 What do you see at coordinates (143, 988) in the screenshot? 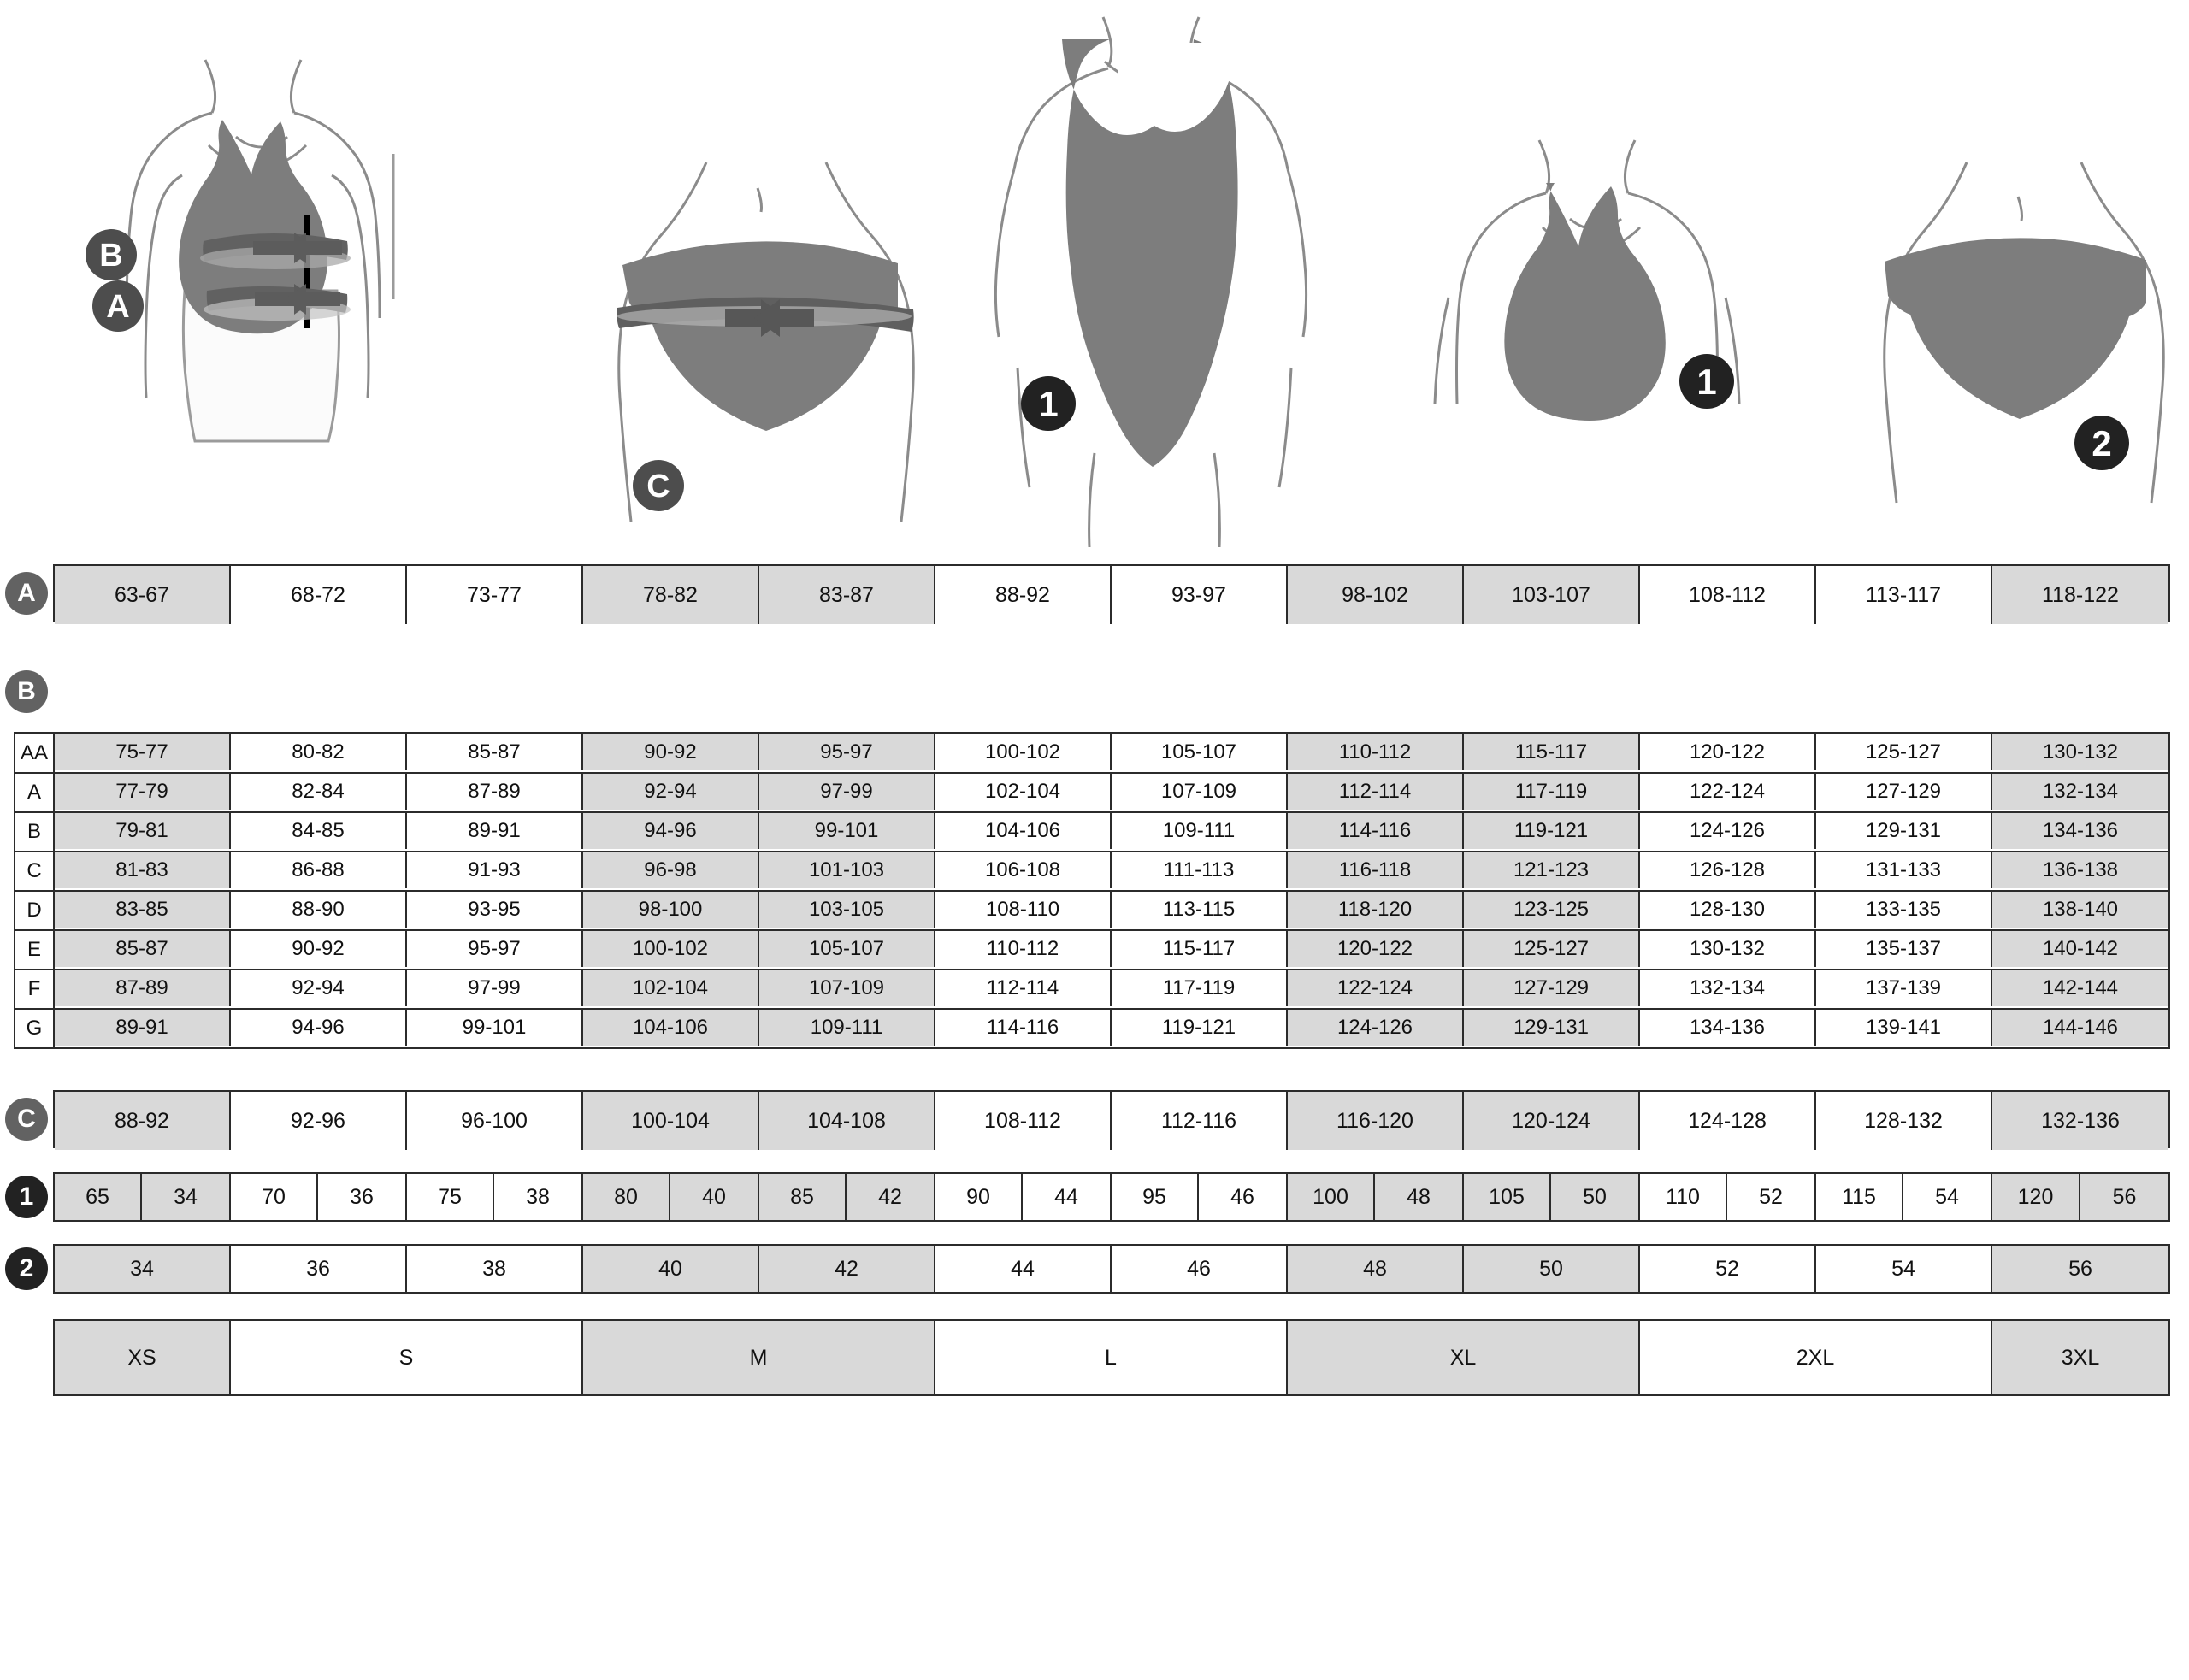
I see `table-cell: 87-89` at bounding box center [143, 988].